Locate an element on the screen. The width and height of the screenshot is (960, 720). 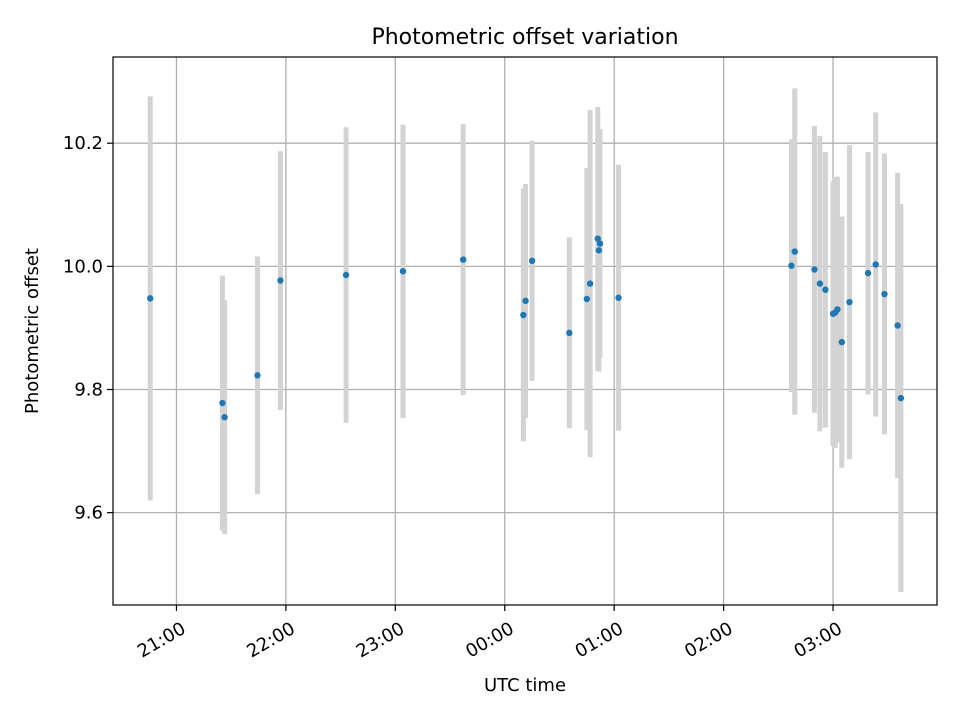
x-tick-label: 01:00 is located at coordinates (599, 640).